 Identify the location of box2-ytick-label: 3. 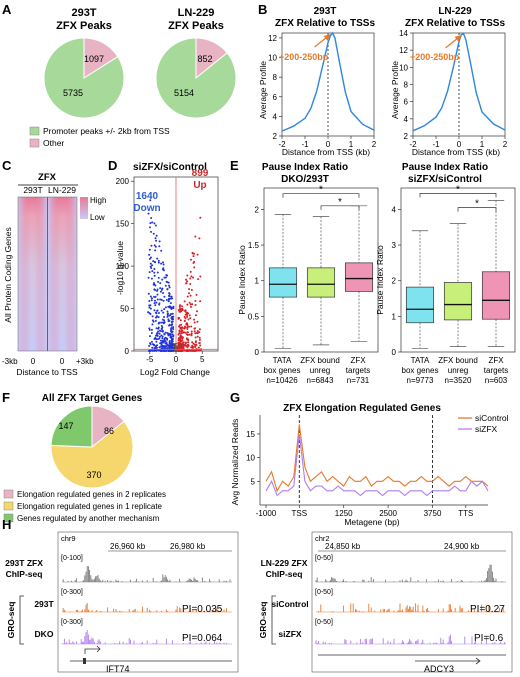
(394, 245).